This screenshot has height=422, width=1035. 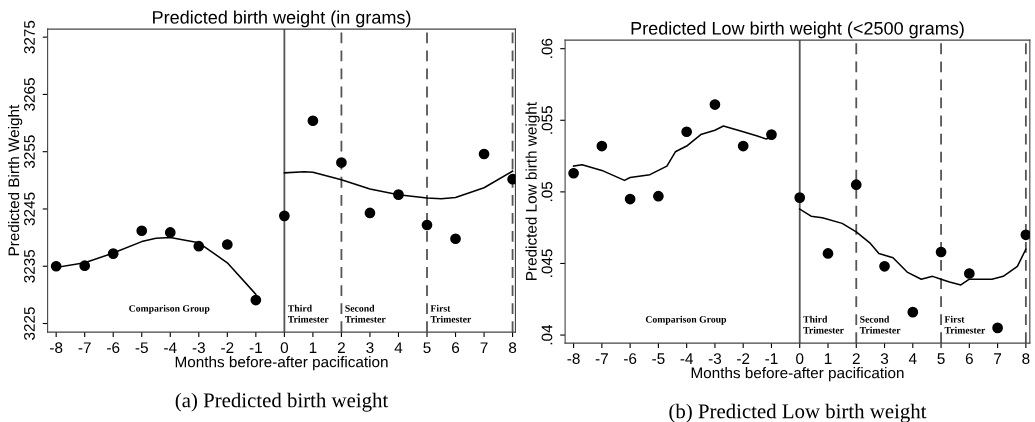 What do you see at coordinates (547, 263) in the screenshot?
I see `y-tick-label: .045` at bounding box center [547, 263].